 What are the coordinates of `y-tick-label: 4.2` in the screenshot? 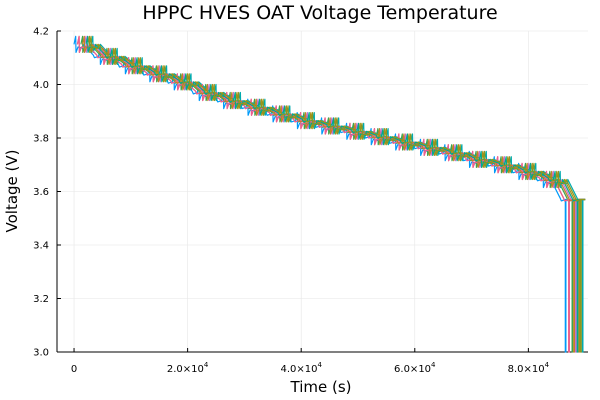 It's located at (41, 32).